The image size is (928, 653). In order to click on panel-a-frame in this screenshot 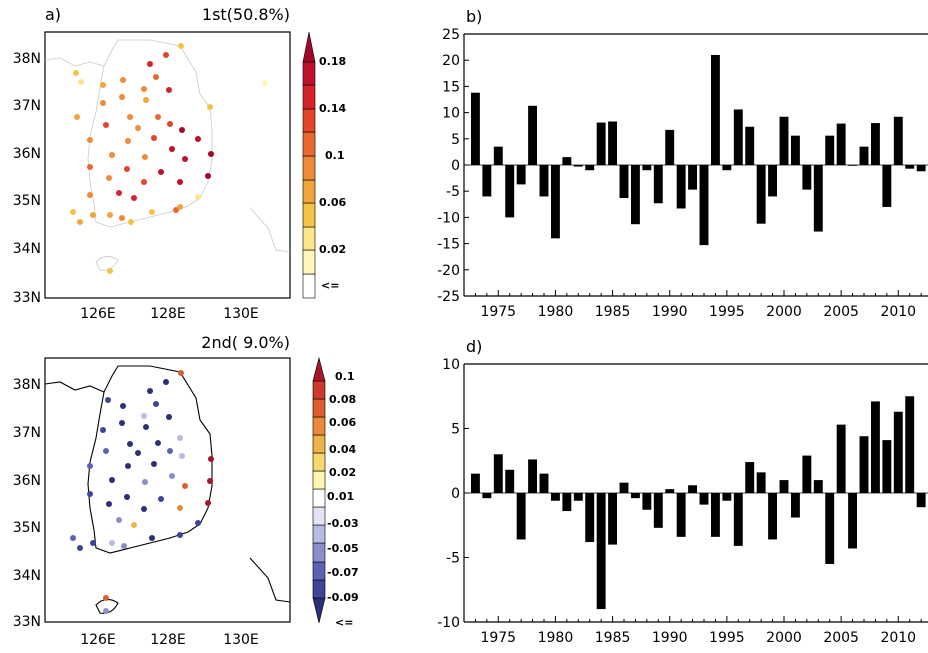, I will do `click(167, 165)`.